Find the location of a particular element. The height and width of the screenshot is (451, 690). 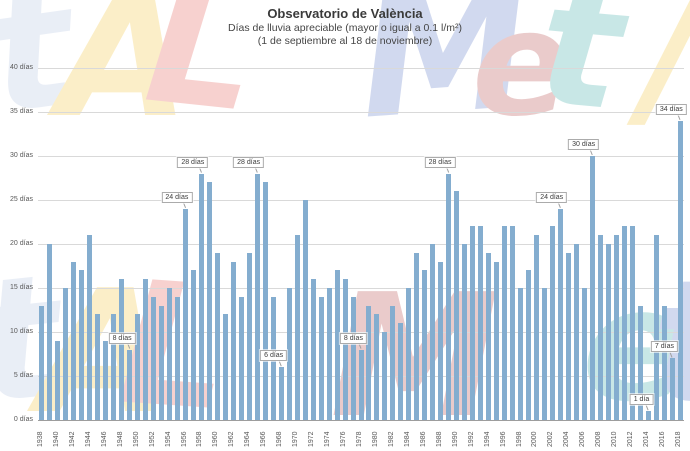

y-axis-tick-label: 10 días is located at coordinates (21, 331).